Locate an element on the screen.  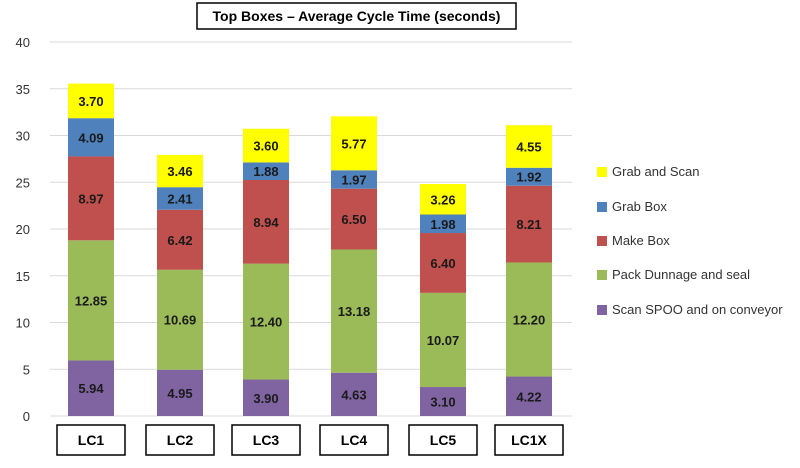
data-label: 3.90 is located at coordinates (265, 398).